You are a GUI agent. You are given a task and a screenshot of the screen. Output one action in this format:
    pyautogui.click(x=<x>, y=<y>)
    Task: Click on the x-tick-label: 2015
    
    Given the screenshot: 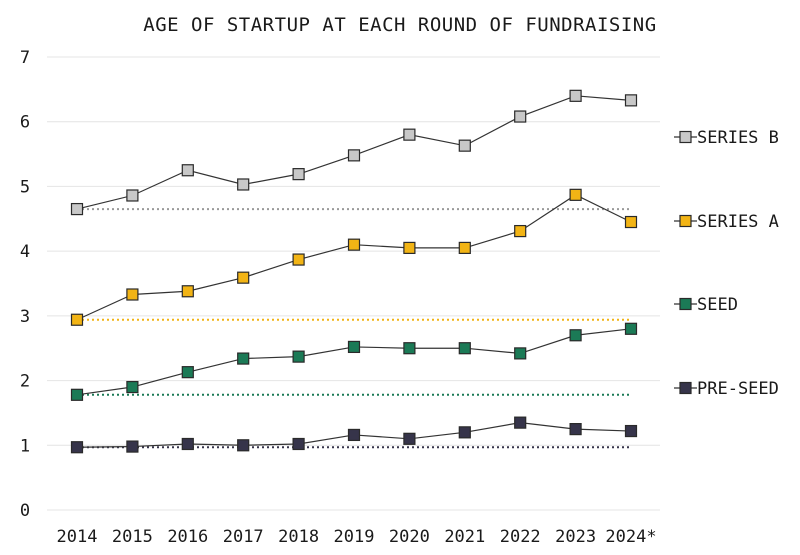 What is the action you would take?
    pyautogui.click(x=132, y=537)
    